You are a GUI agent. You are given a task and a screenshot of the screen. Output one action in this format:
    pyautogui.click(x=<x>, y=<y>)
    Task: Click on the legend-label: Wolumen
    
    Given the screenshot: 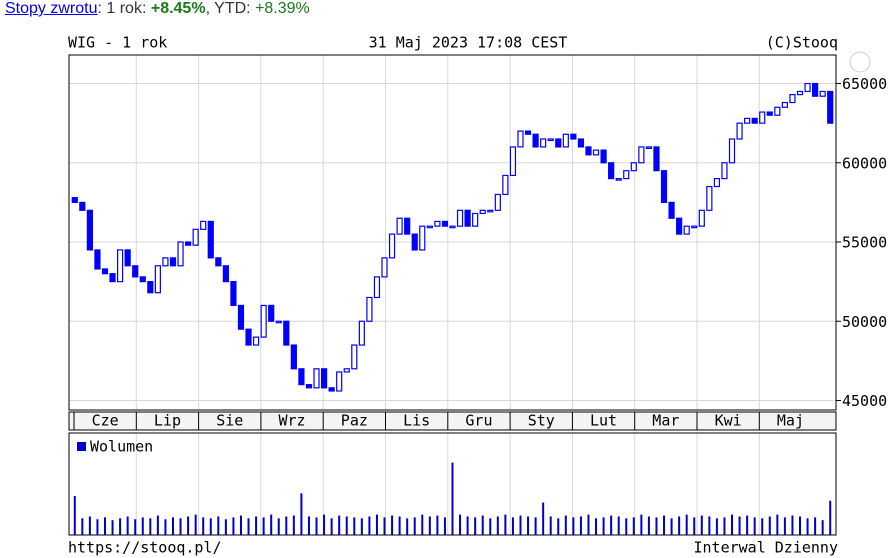 What is the action you would take?
    pyautogui.click(x=121, y=447)
    